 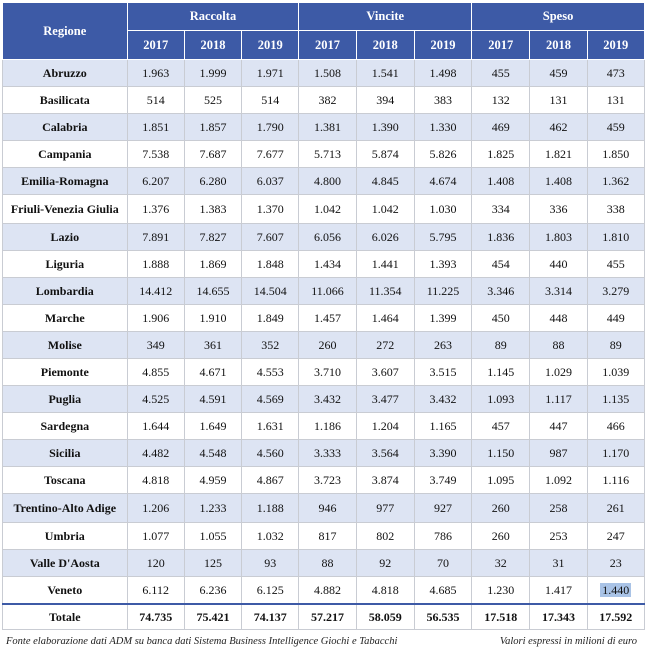 I want to click on value-cell: 1.910, so click(x=213, y=318).